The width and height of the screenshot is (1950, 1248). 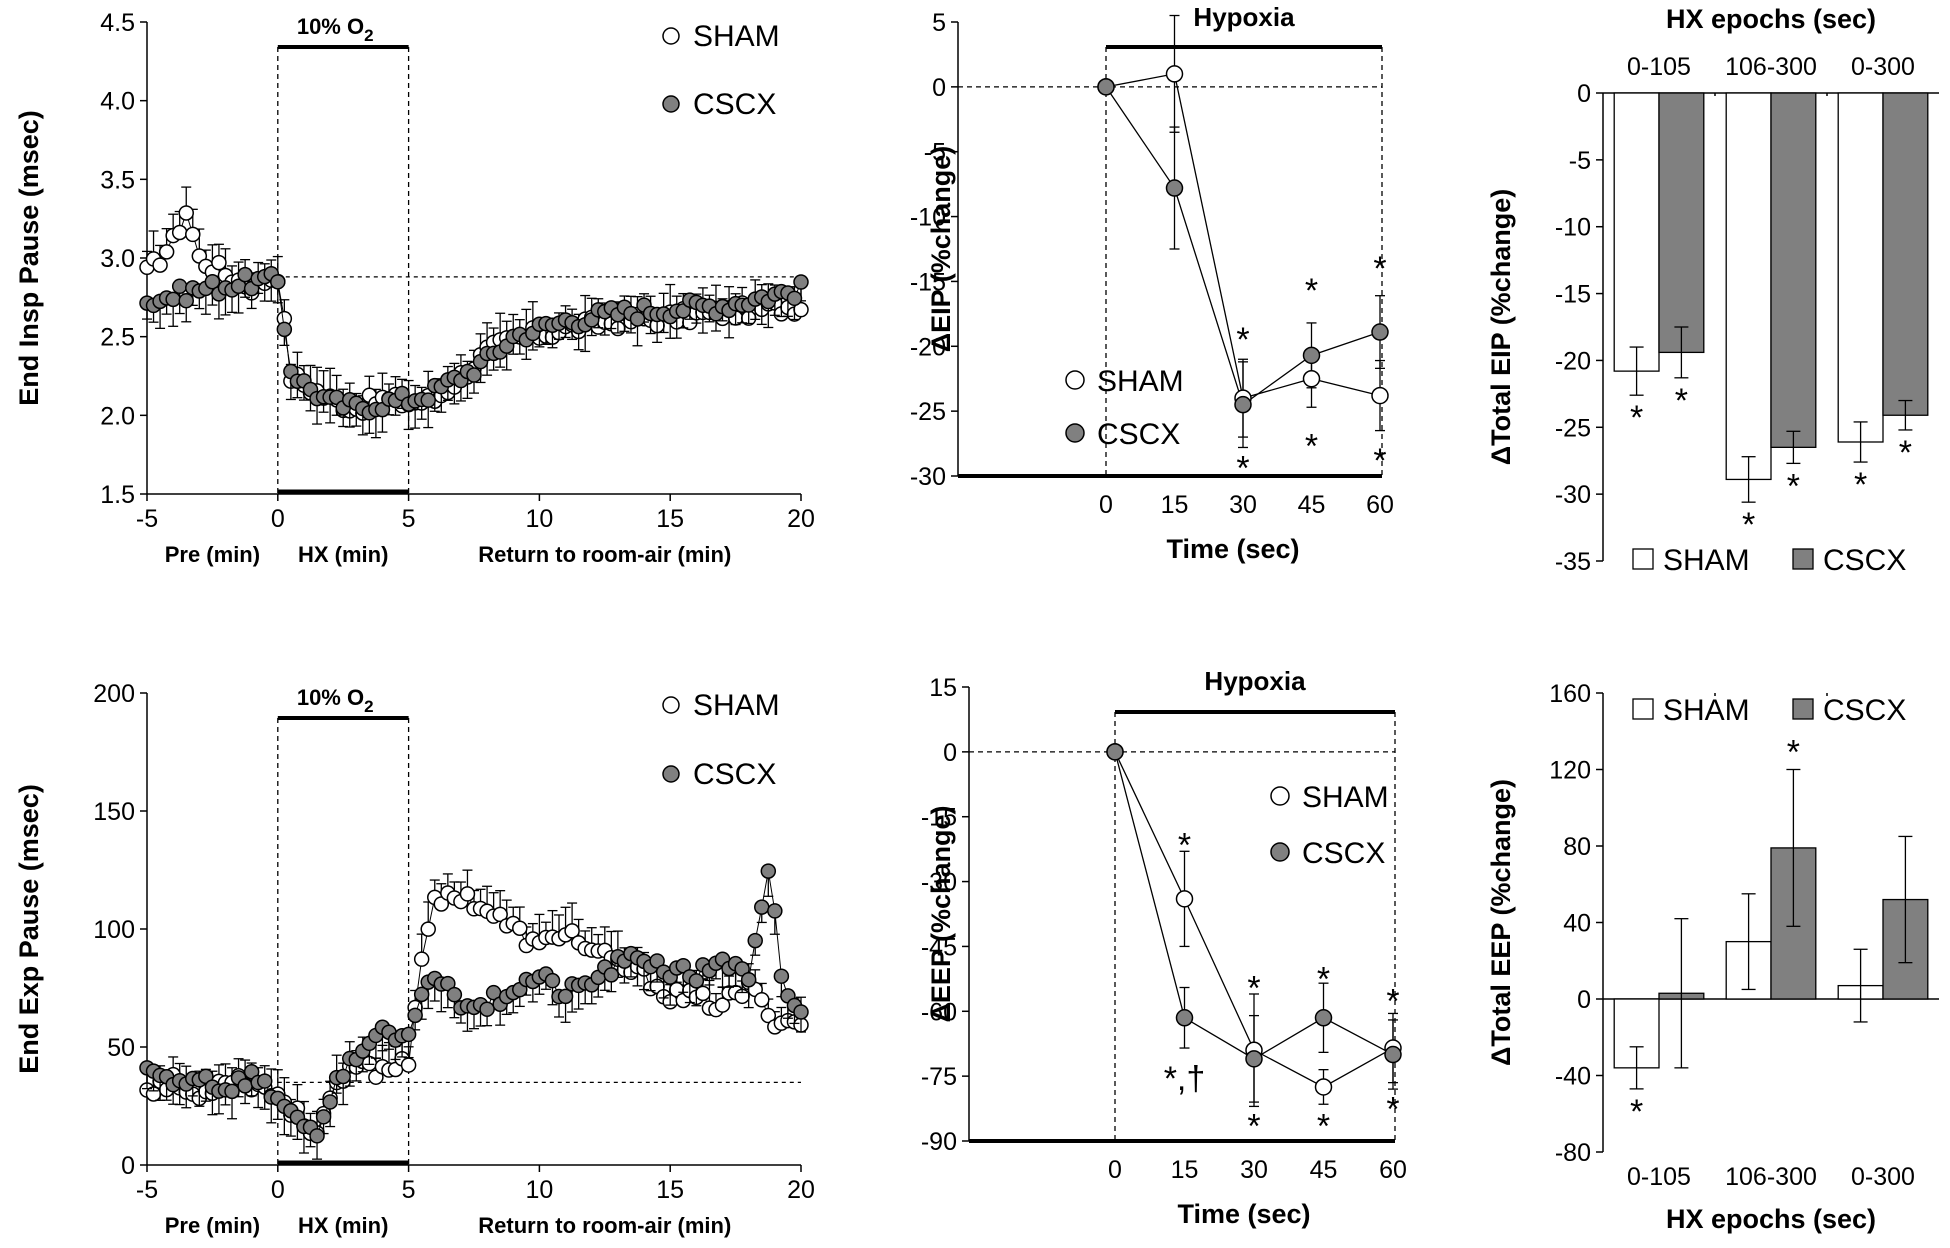 I want to click on chart-E-legend-cscx-label: CSCX, so click(x=1343, y=853).